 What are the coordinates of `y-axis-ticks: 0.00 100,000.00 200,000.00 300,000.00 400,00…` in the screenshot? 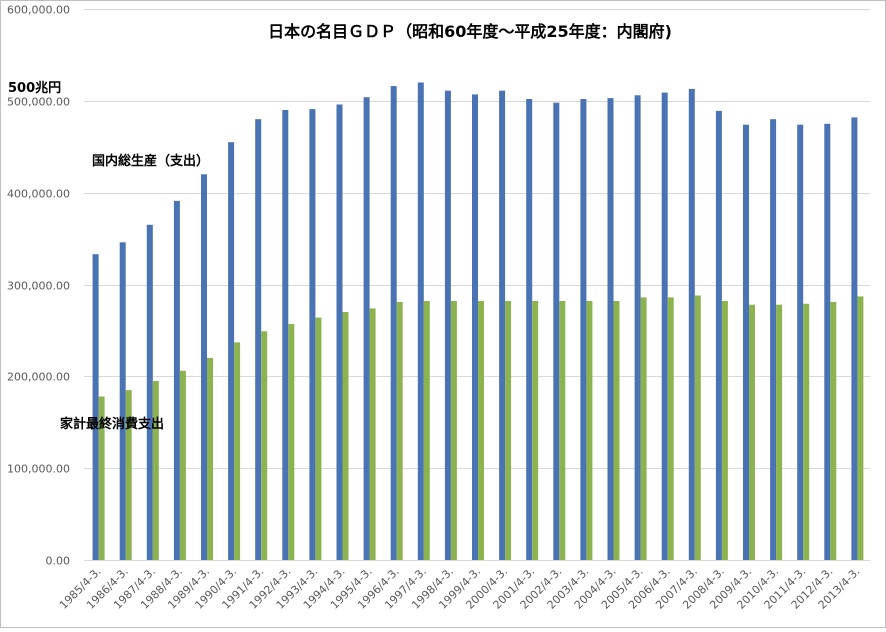 It's located at (38, 286).